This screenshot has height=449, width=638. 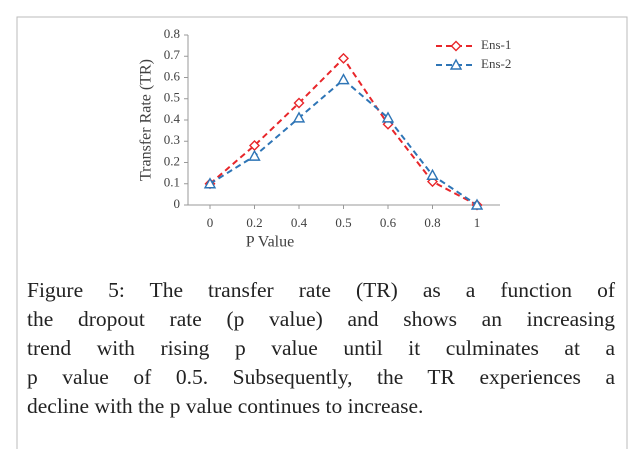 I want to click on x-tick-label: 0.4, so click(x=299, y=222).